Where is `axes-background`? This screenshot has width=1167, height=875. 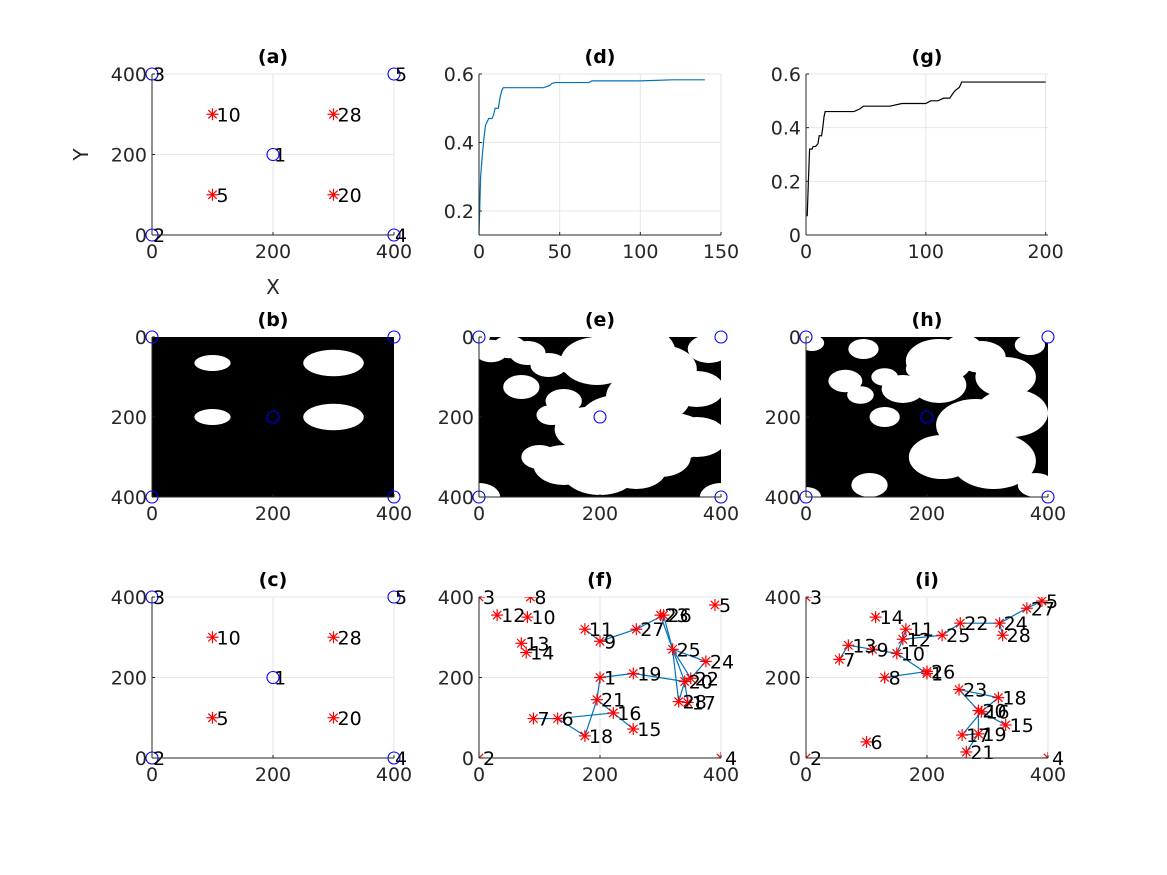
axes-background is located at coordinates (600, 154).